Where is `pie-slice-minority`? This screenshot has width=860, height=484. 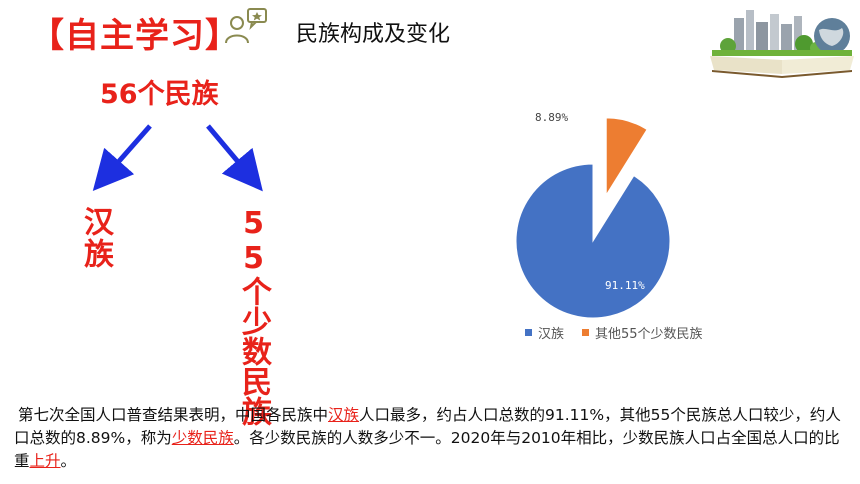
pie-slice-minority is located at coordinates (626, 157).